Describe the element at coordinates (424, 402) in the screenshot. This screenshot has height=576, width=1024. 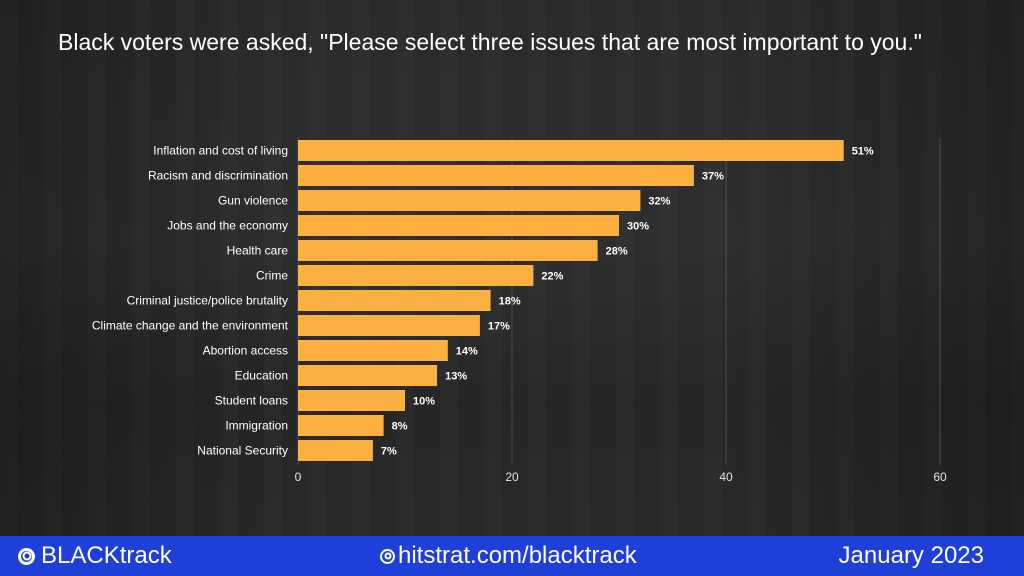
I see `value-label: 10%` at that location.